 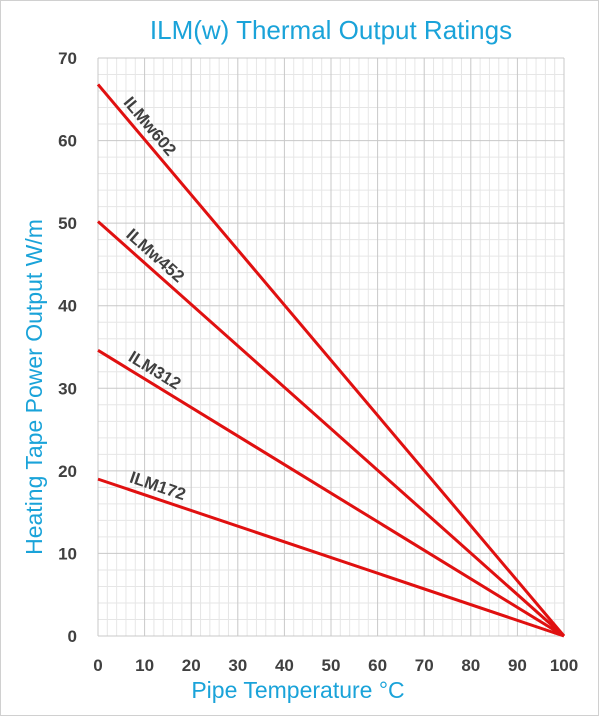 What do you see at coordinates (155, 255) in the screenshot?
I see `series-label-ilmw452: ILMw452` at bounding box center [155, 255].